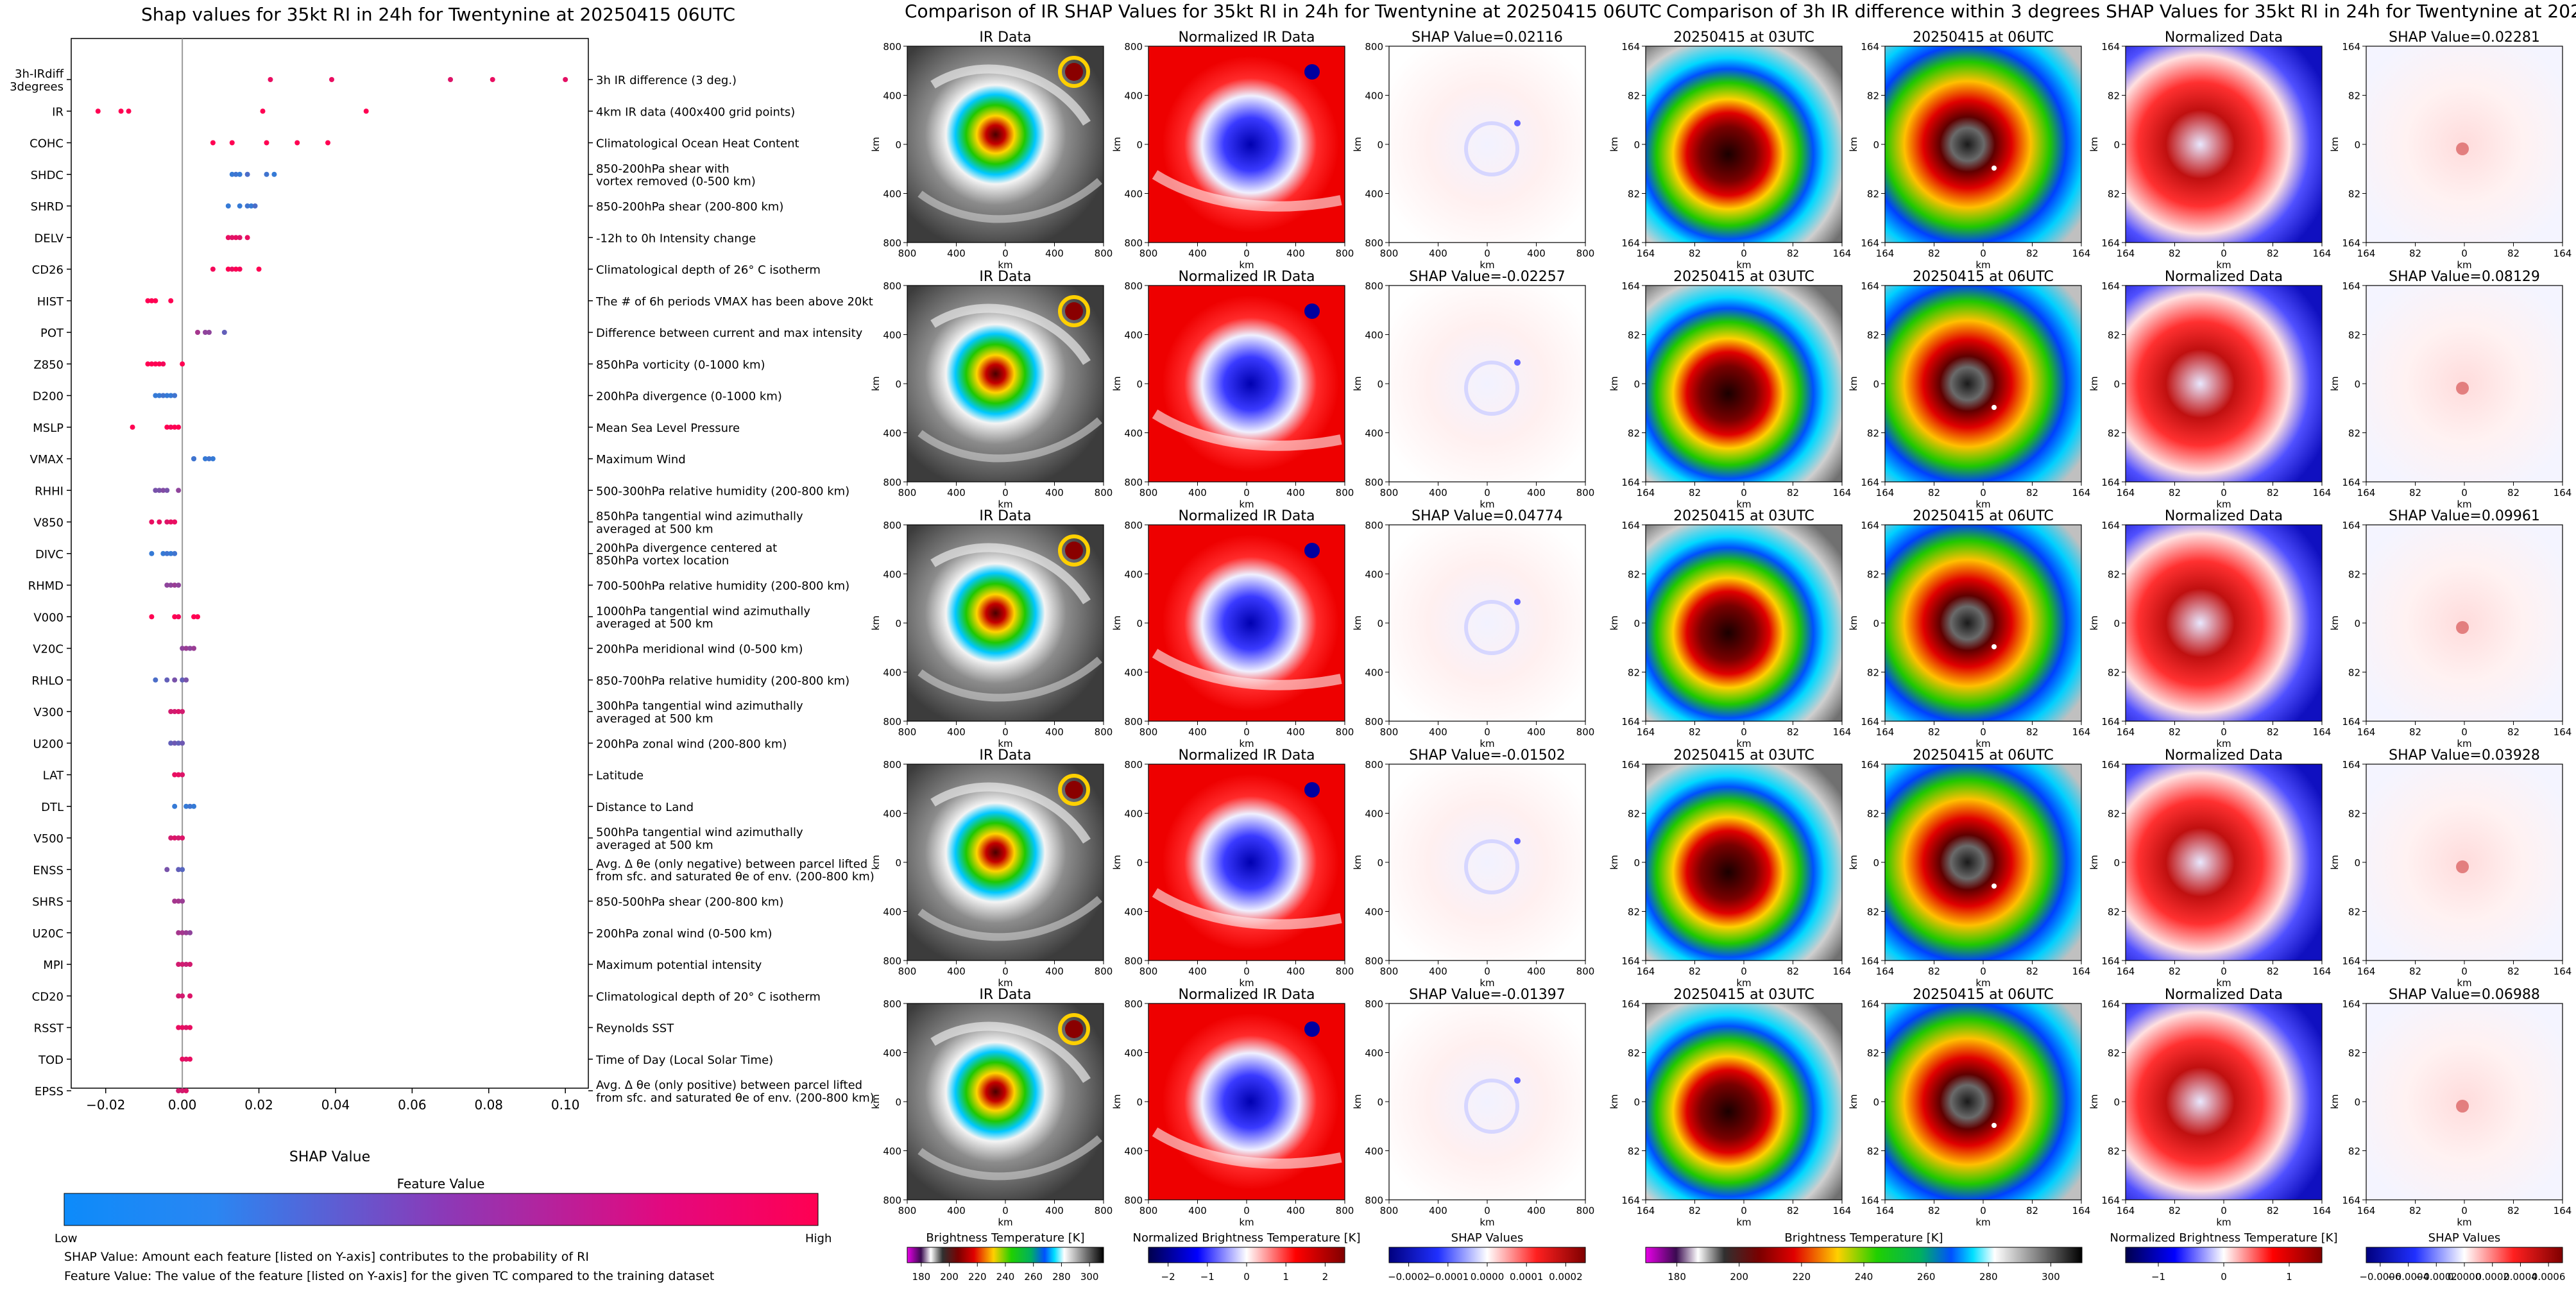 The height and width of the screenshot is (1289, 2576). I want to click on xtick-label: 0.08, so click(489, 1105).